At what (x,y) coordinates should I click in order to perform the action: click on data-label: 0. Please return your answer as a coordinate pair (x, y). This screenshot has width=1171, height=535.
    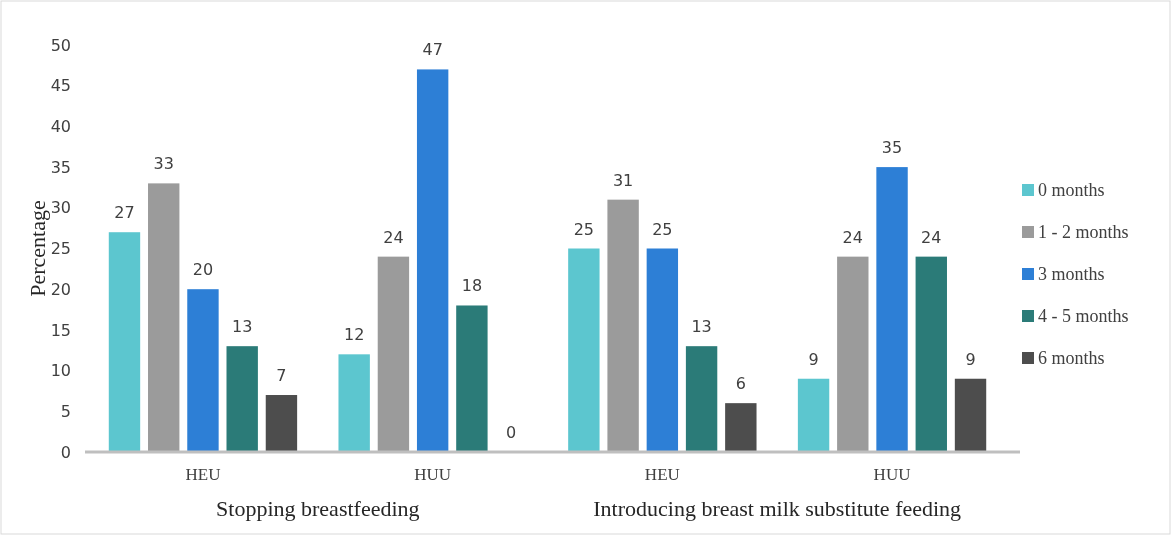
    Looking at the image, I should click on (511, 432).